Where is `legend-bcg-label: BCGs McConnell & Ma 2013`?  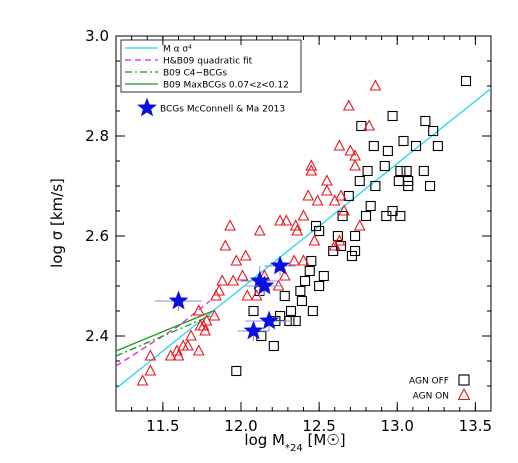
legend-bcg-label: BCGs McConnell & Ma 2013 is located at coordinates (222, 110).